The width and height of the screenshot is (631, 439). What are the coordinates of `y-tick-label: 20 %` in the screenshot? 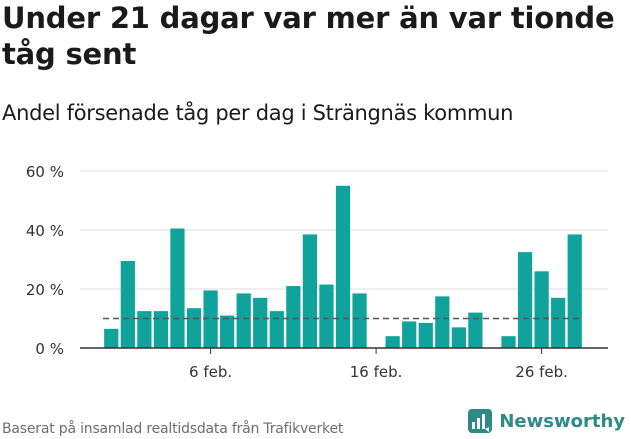 It's located at (45, 290).